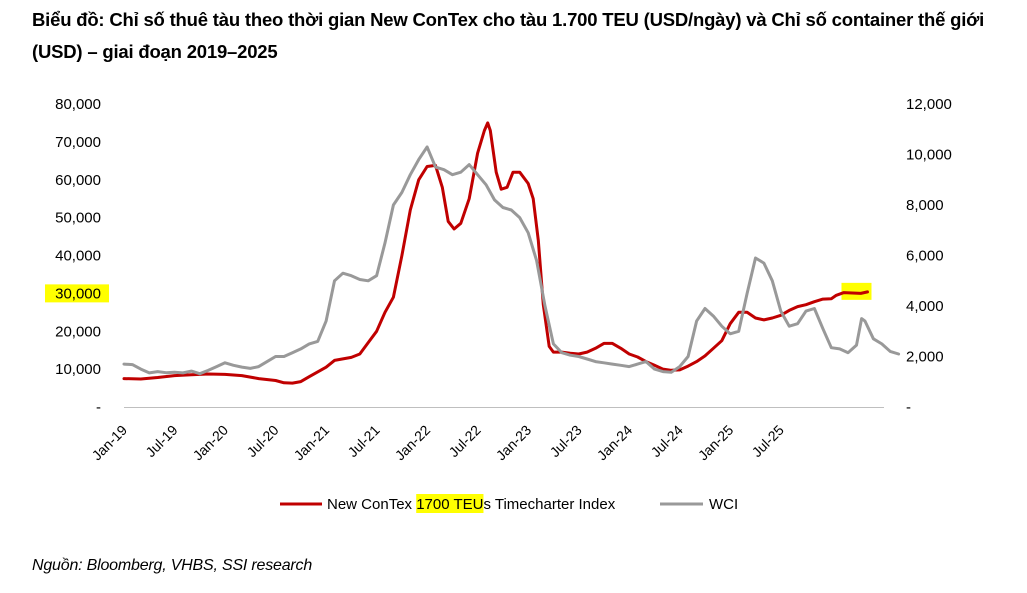  I want to click on x-tick-label: Jul-19, so click(161, 441).